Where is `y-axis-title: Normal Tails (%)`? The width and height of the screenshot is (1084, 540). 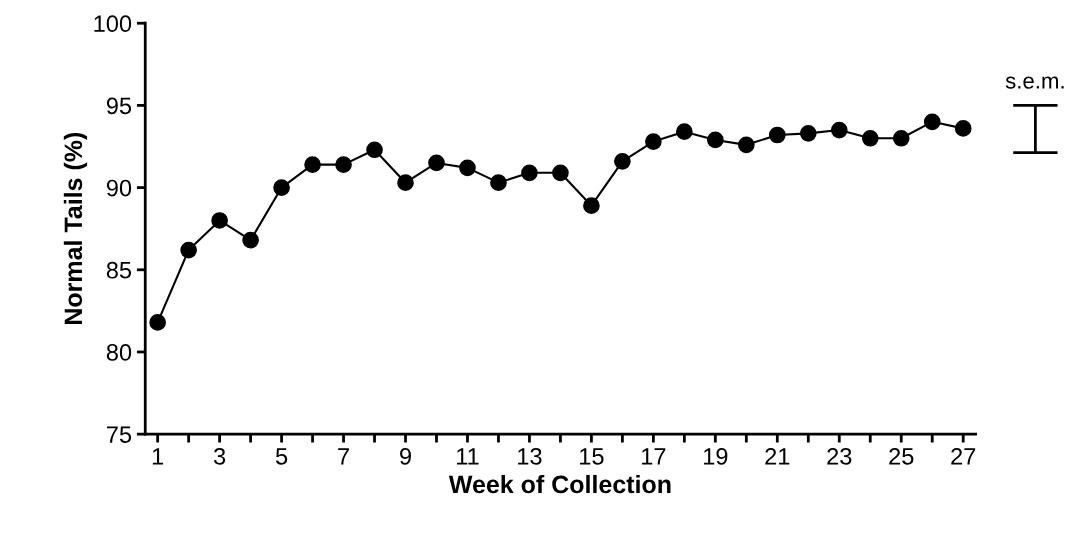
y-axis-title: Normal Tails (%) is located at coordinates (75, 228).